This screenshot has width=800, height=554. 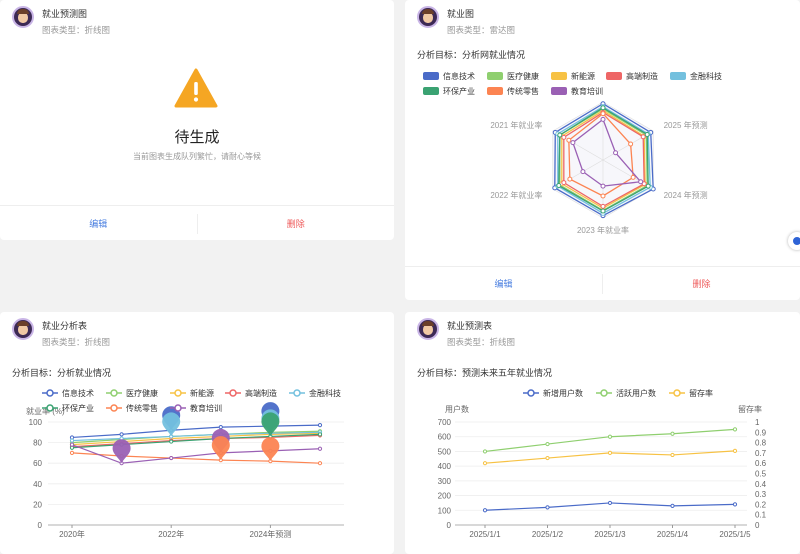 What do you see at coordinates (466, 21) in the screenshot?
I see `card-header: 就业图 图表类型：雷达图` at bounding box center [466, 21].